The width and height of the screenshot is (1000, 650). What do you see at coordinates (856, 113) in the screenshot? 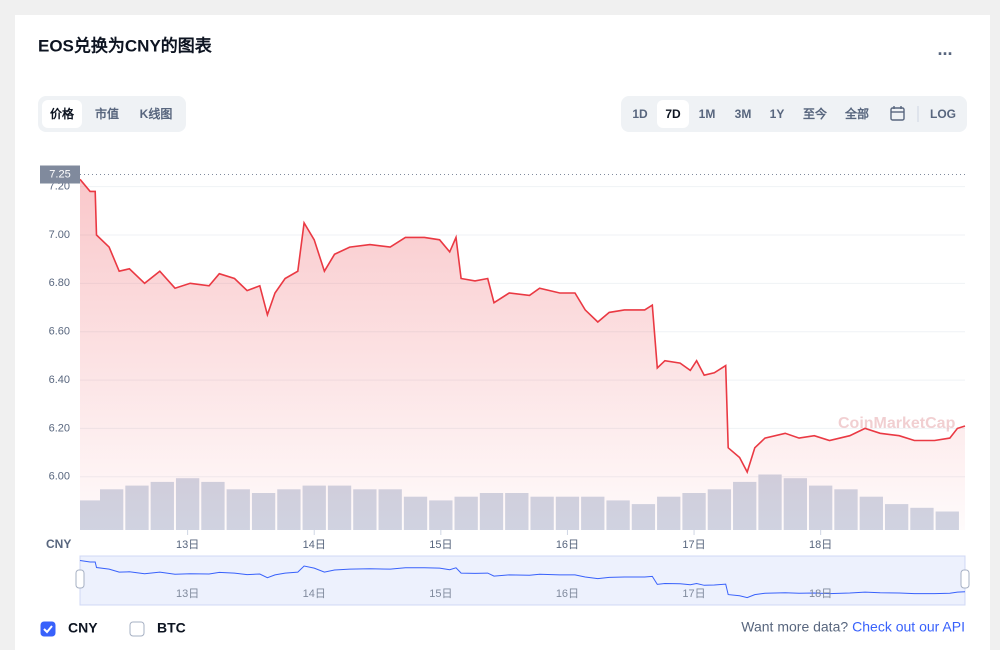
I see `range-button: 全部` at bounding box center [856, 113].